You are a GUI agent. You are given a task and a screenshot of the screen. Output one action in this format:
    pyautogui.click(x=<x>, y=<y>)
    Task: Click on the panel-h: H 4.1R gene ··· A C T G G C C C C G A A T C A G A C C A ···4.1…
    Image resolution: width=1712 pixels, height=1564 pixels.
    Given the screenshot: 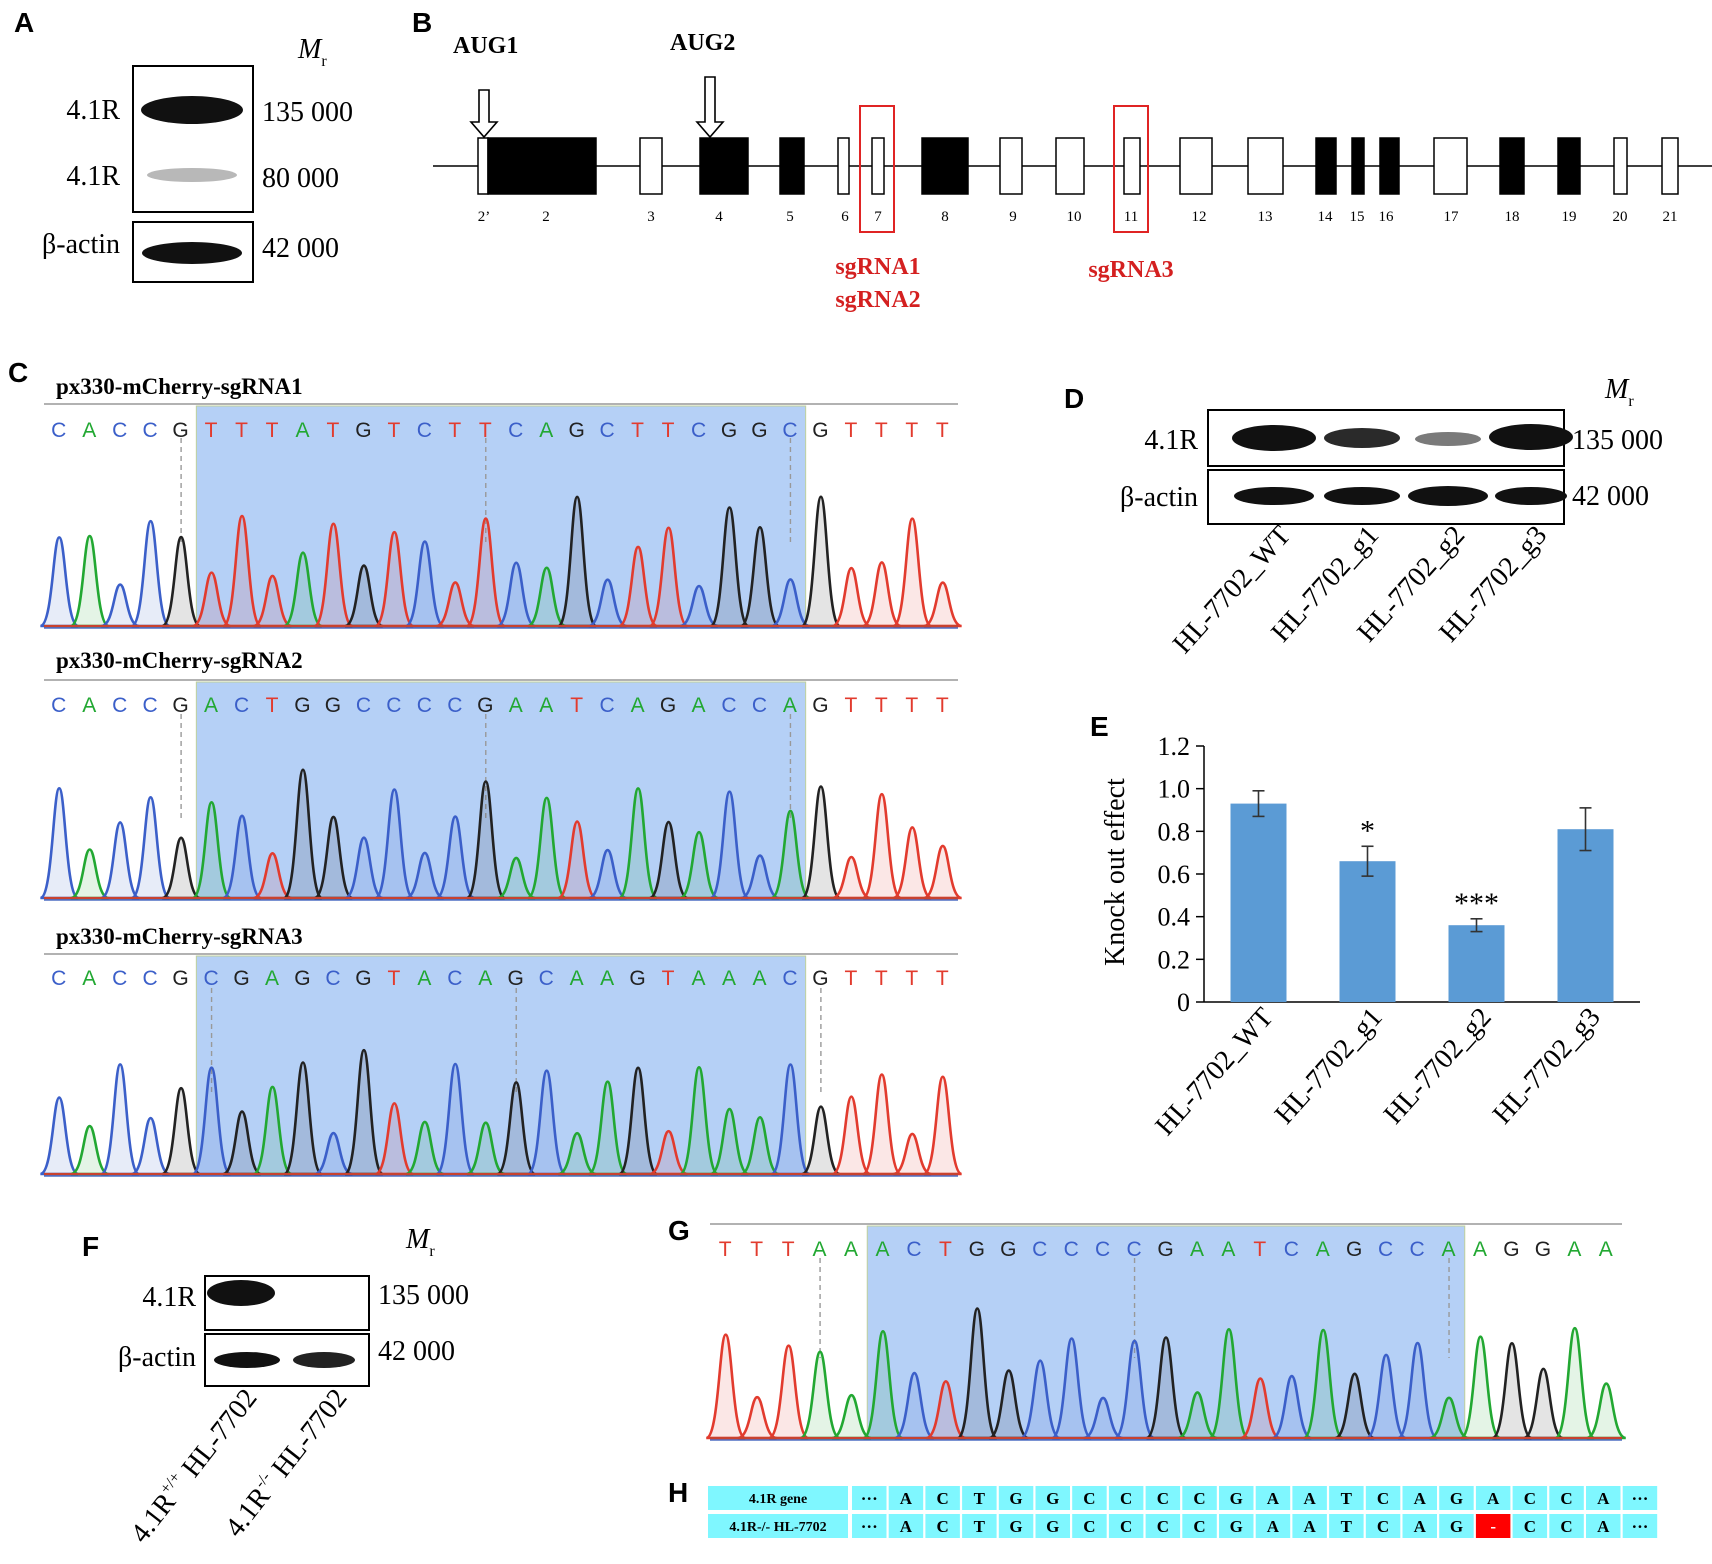 What is the action you would take?
    pyautogui.click(x=1163, y=1507)
    